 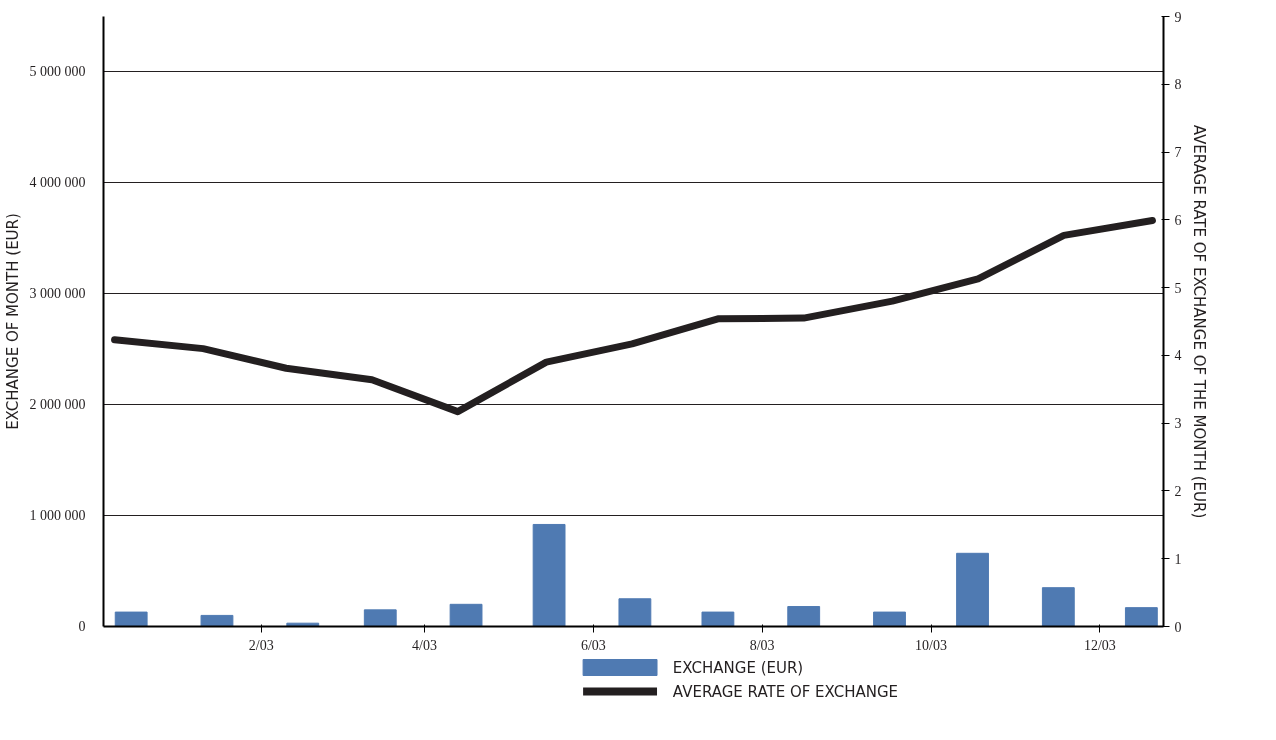 I want to click on y-tick-label: 3 000 000, so click(x=57, y=294).